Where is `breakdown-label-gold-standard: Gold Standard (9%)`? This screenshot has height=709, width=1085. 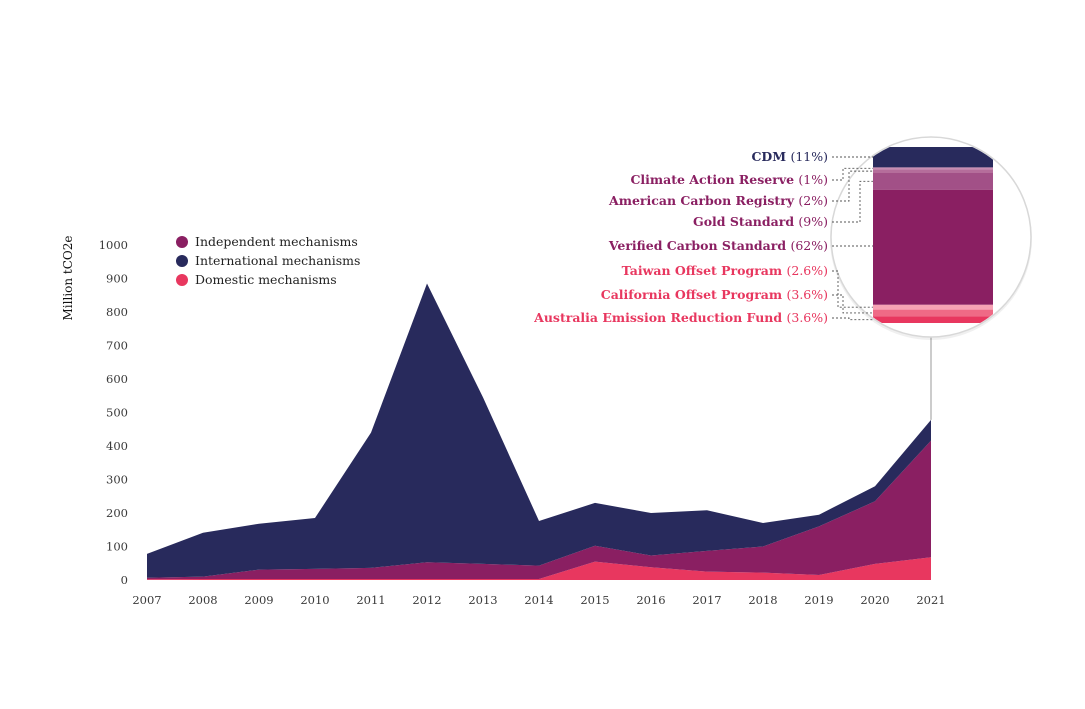
breakdown-label-gold-standard: Gold Standard (9%) is located at coordinates (760, 221).